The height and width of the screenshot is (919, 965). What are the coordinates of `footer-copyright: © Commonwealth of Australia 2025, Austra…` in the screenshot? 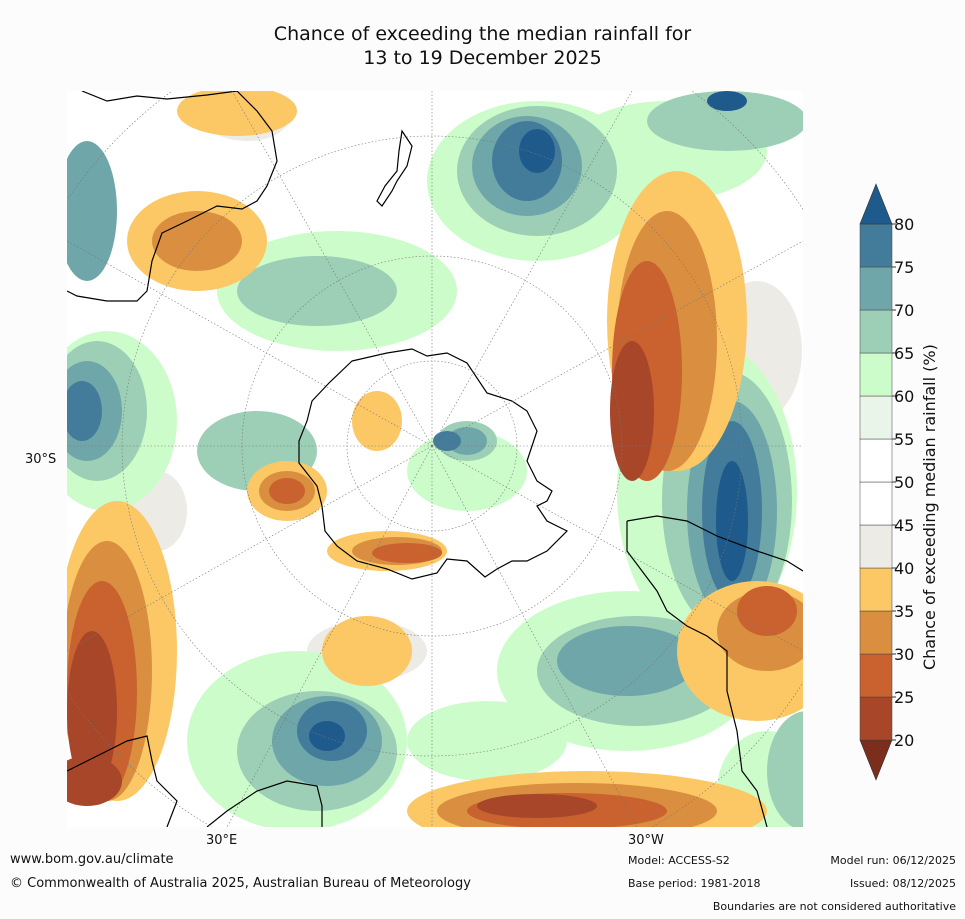 It's located at (240, 883).